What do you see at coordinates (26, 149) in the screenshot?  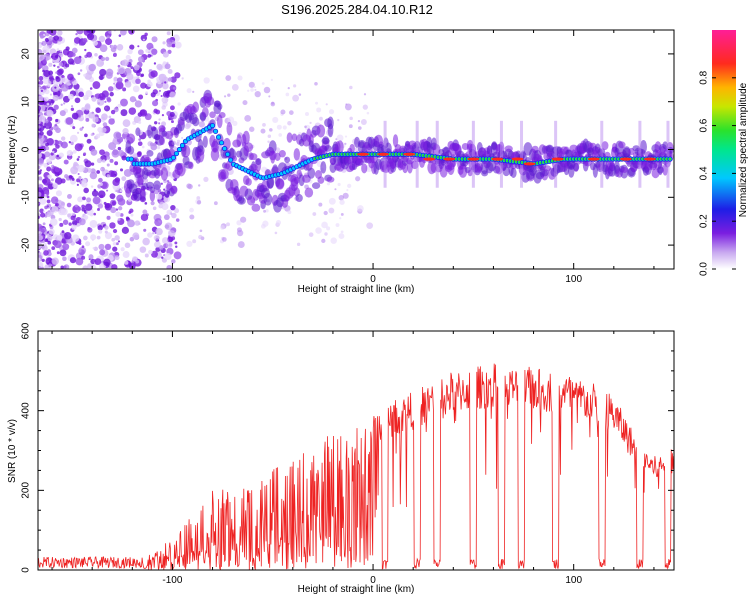 I see `spectrogram-y-tick-label: 0` at bounding box center [26, 149].